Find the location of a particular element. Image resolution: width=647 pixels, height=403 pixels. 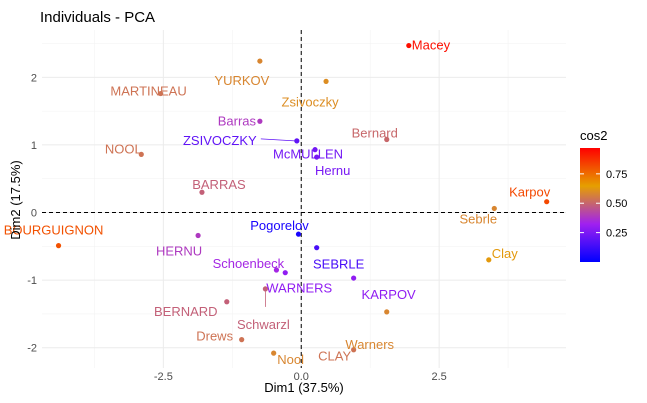

point-label: WARNERS is located at coordinates (299, 288).